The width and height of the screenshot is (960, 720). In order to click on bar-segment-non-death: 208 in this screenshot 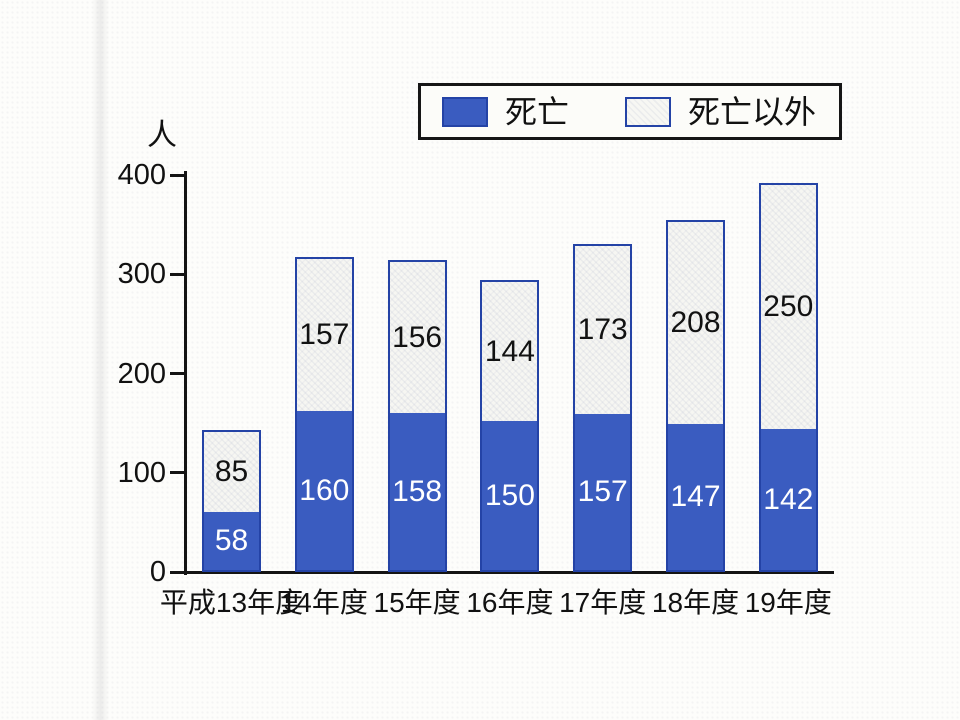, I will do `click(695, 323)`.